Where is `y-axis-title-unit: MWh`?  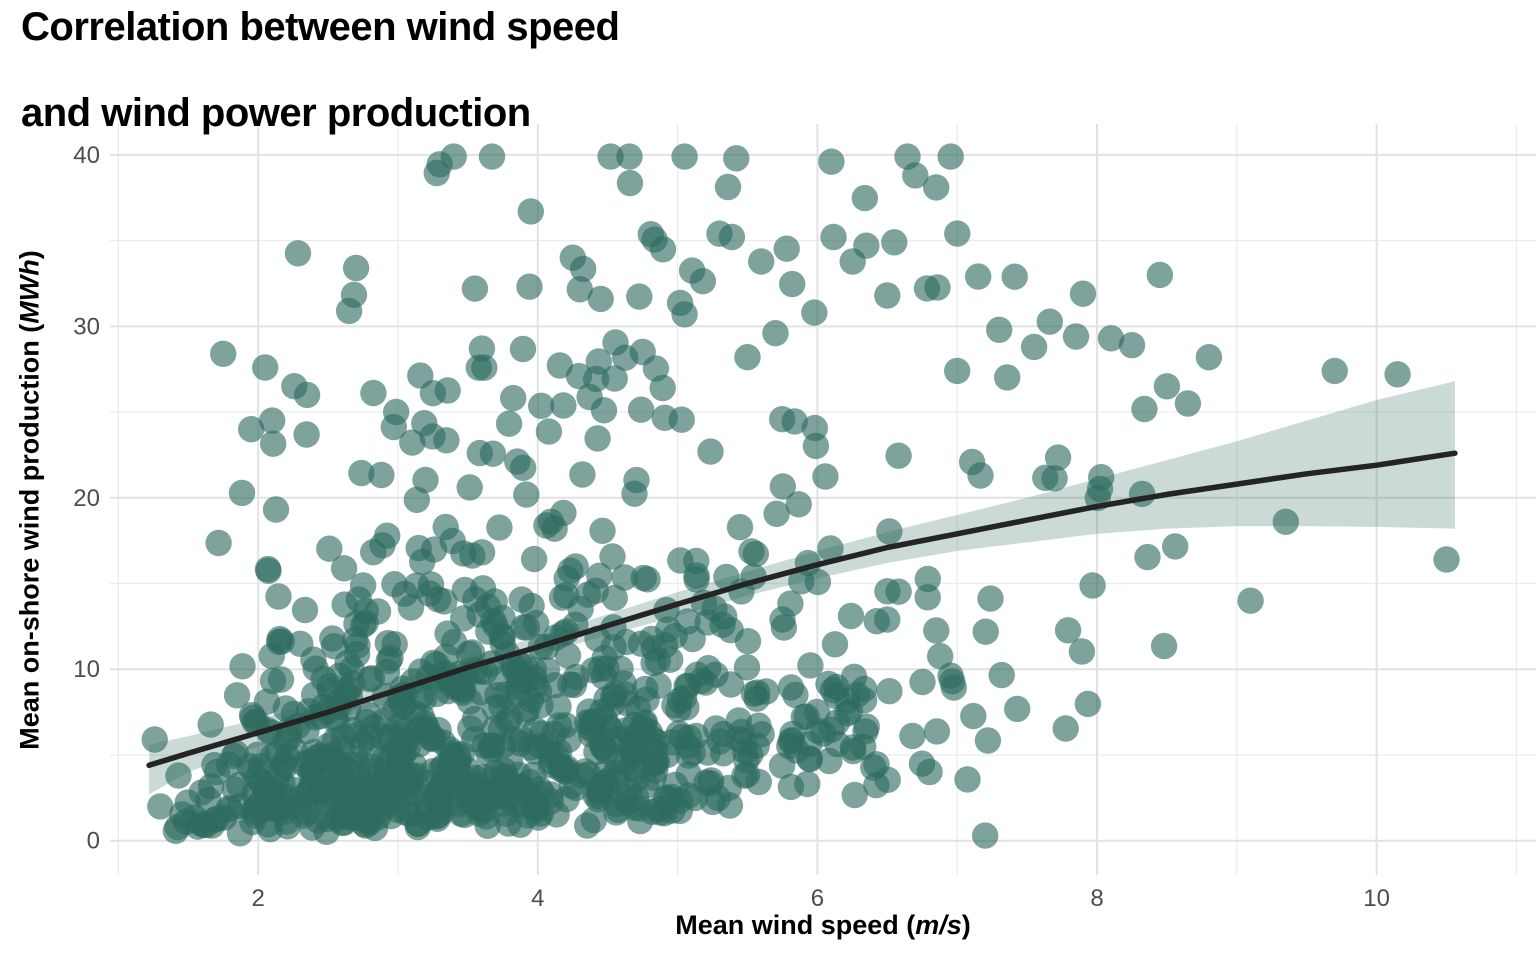 y-axis-title-unit: MWh is located at coordinates (29, 291).